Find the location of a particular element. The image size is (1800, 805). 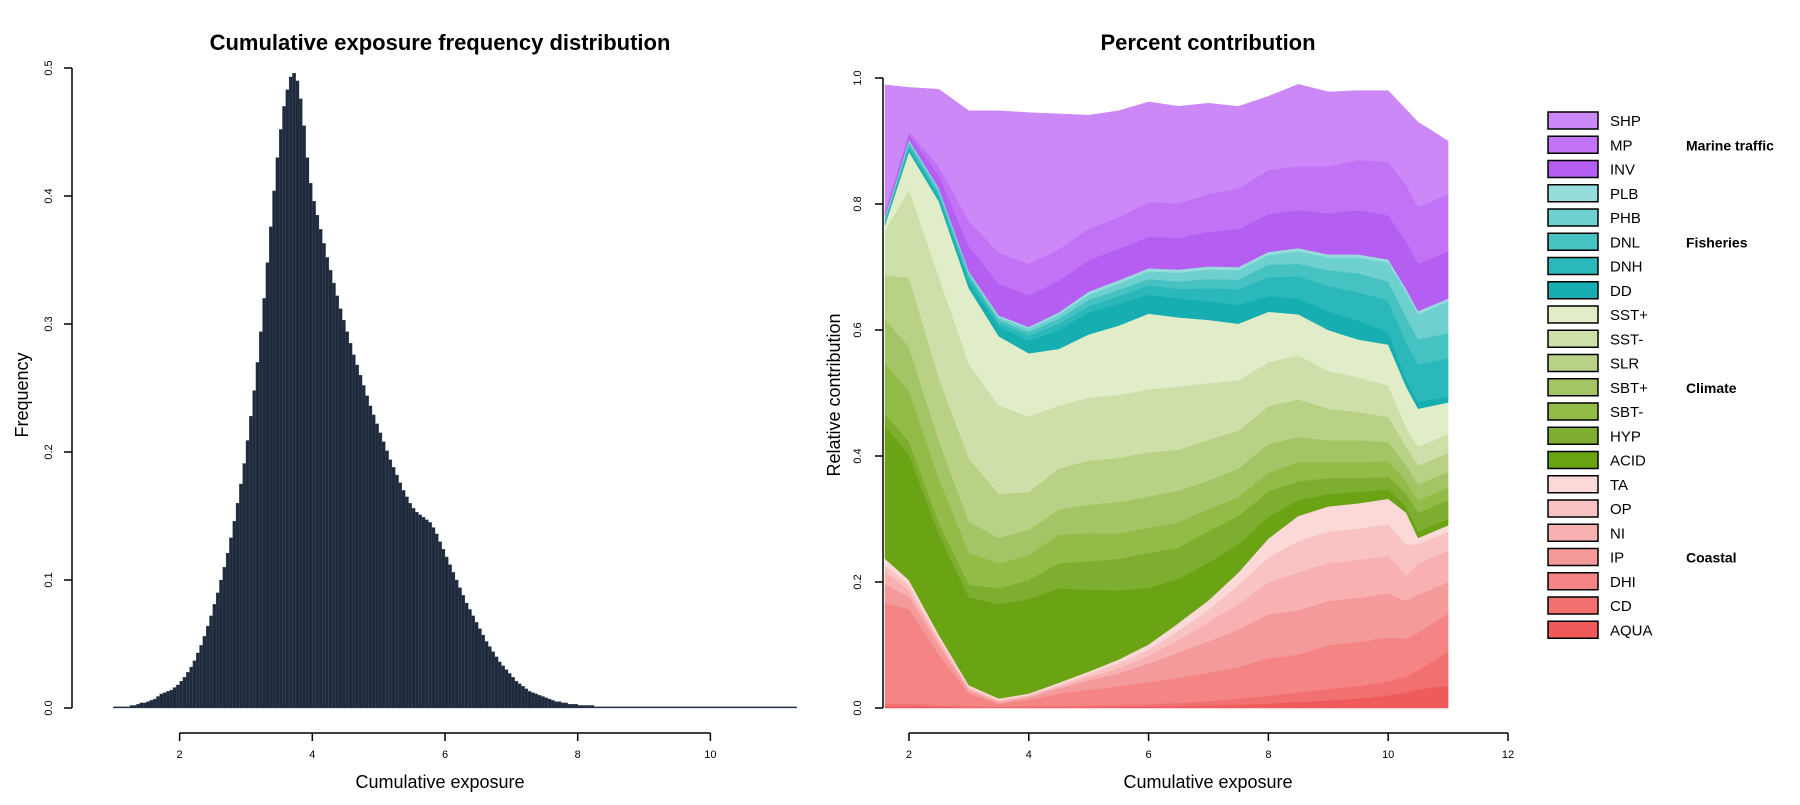

histogram-y-tick-label: 0.2 is located at coordinates (49, 451).